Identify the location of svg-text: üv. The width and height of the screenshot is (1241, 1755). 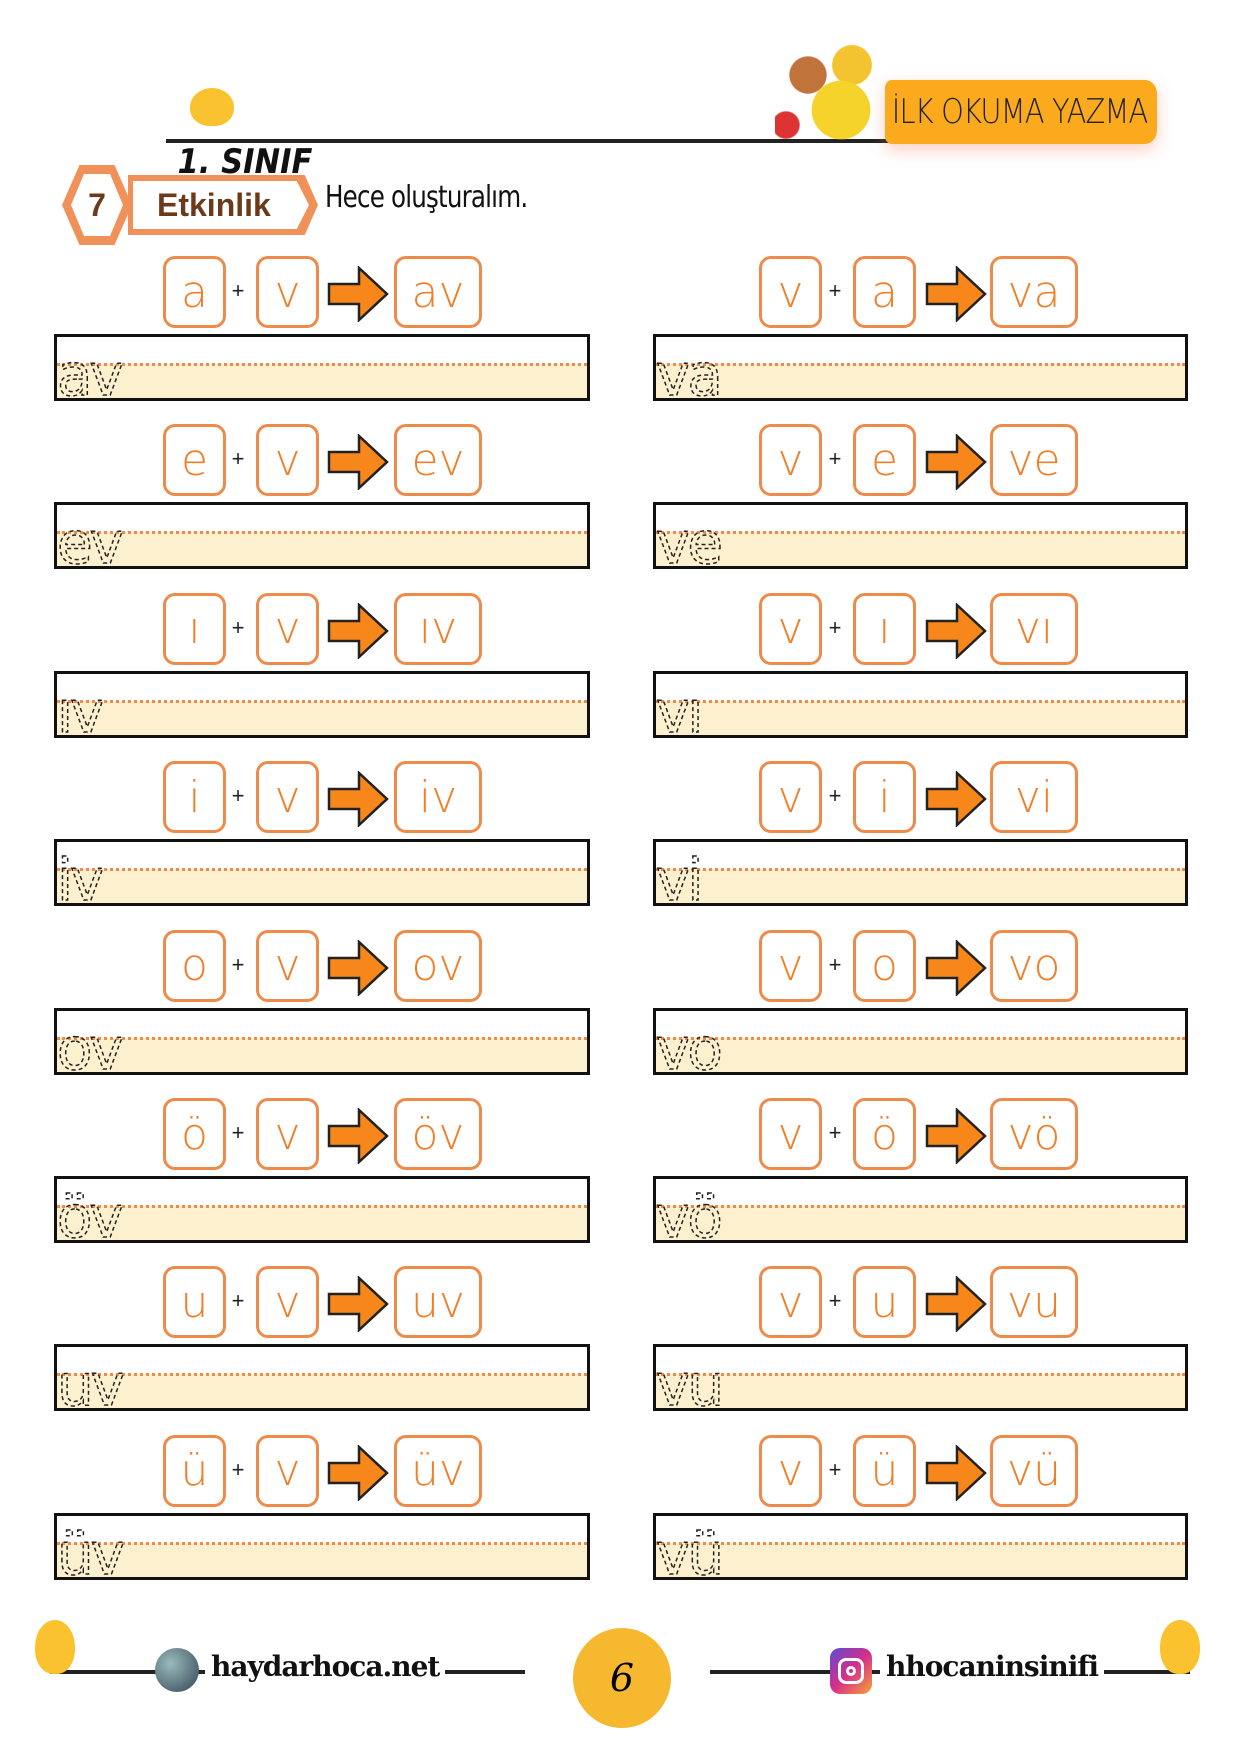
(90, 1554).